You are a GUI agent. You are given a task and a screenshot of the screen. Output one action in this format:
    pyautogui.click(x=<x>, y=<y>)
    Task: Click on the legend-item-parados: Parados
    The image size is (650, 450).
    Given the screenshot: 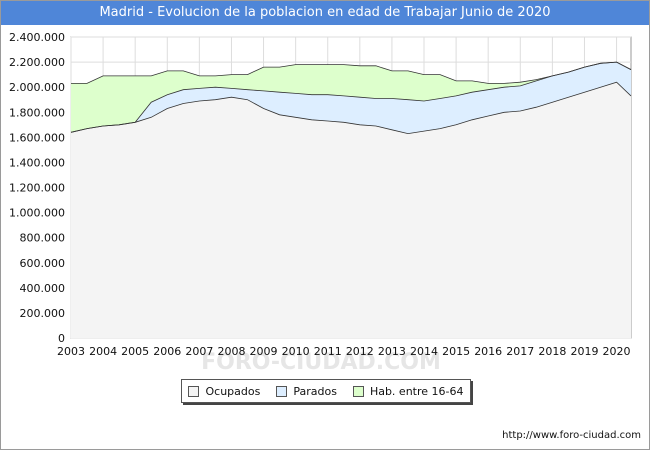 What is the action you would take?
    pyautogui.click(x=306, y=391)
    